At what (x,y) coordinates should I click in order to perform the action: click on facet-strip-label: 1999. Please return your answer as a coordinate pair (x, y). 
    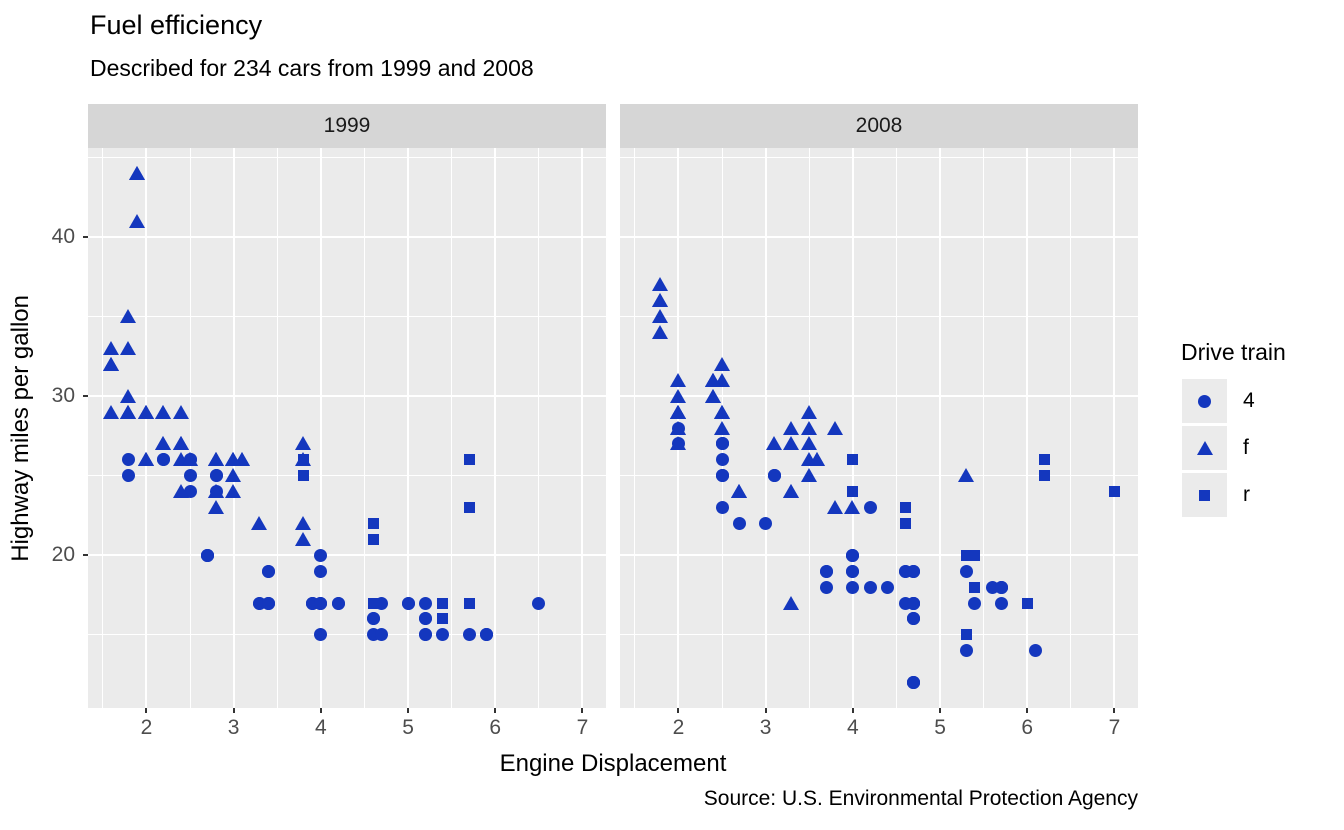
    Looking at the image, I should click on (347, 125).